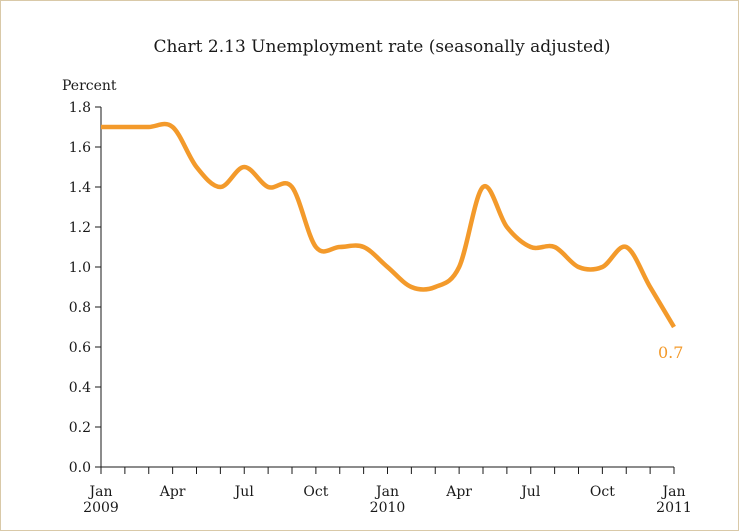 This screenshot has height=531, width=739. I want to click on y-tick-label: 0.4, so click(80, 388).